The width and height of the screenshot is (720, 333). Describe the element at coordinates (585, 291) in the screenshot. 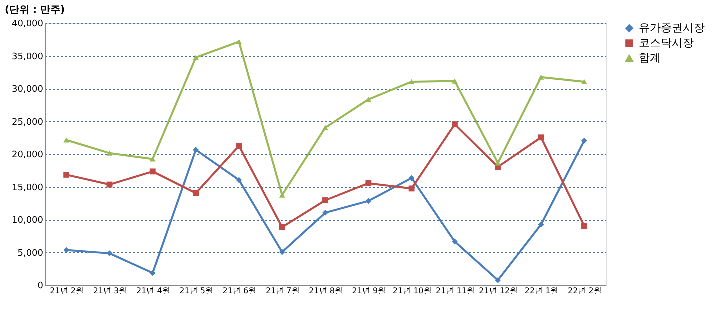

I see `x-tick-label: 22년 2월` at that location.